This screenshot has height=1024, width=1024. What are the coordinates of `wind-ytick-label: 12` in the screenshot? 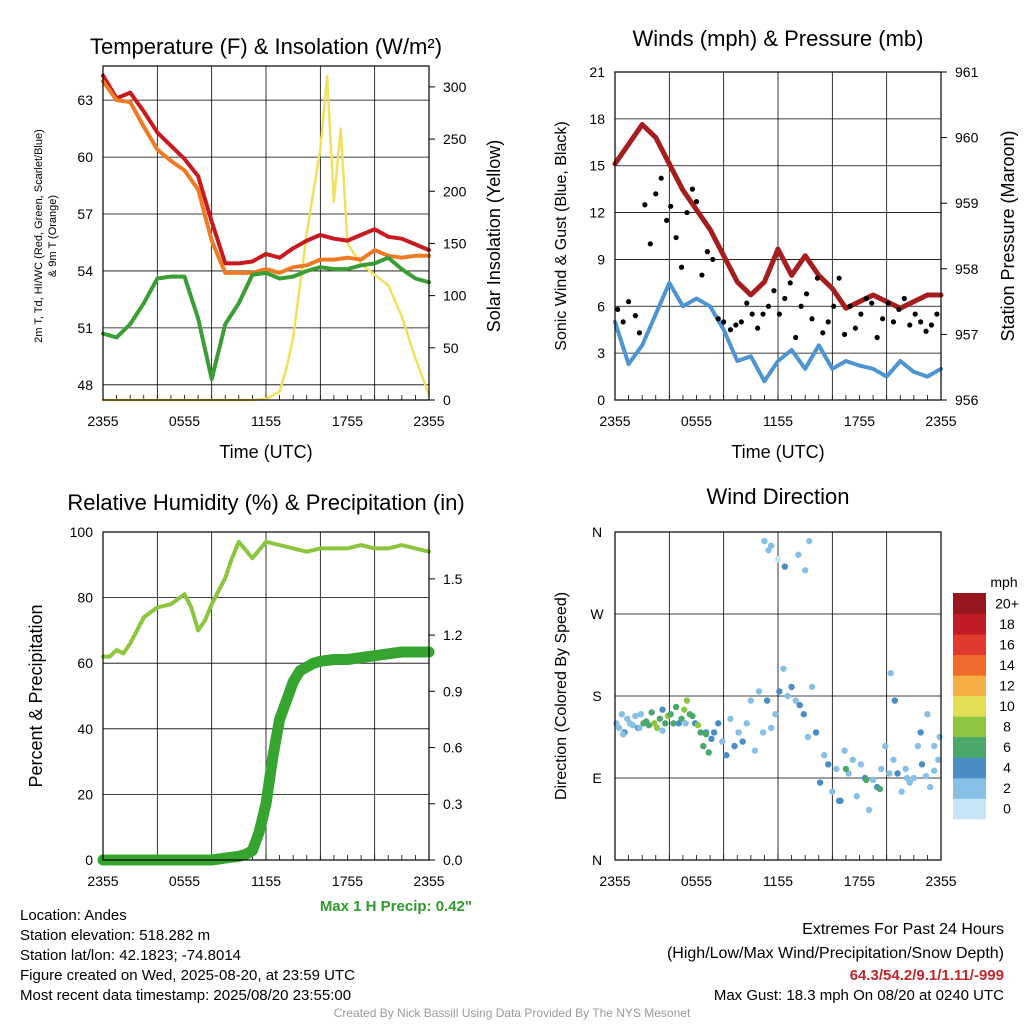 It's located at (597, 213).